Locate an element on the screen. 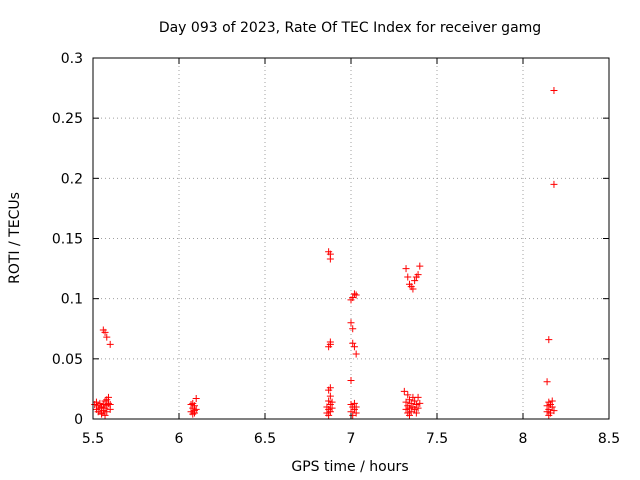 The height and width of the screenshot is (480, 640). x-axis-title: GPS time / hours is located at coordinates (349, 467).